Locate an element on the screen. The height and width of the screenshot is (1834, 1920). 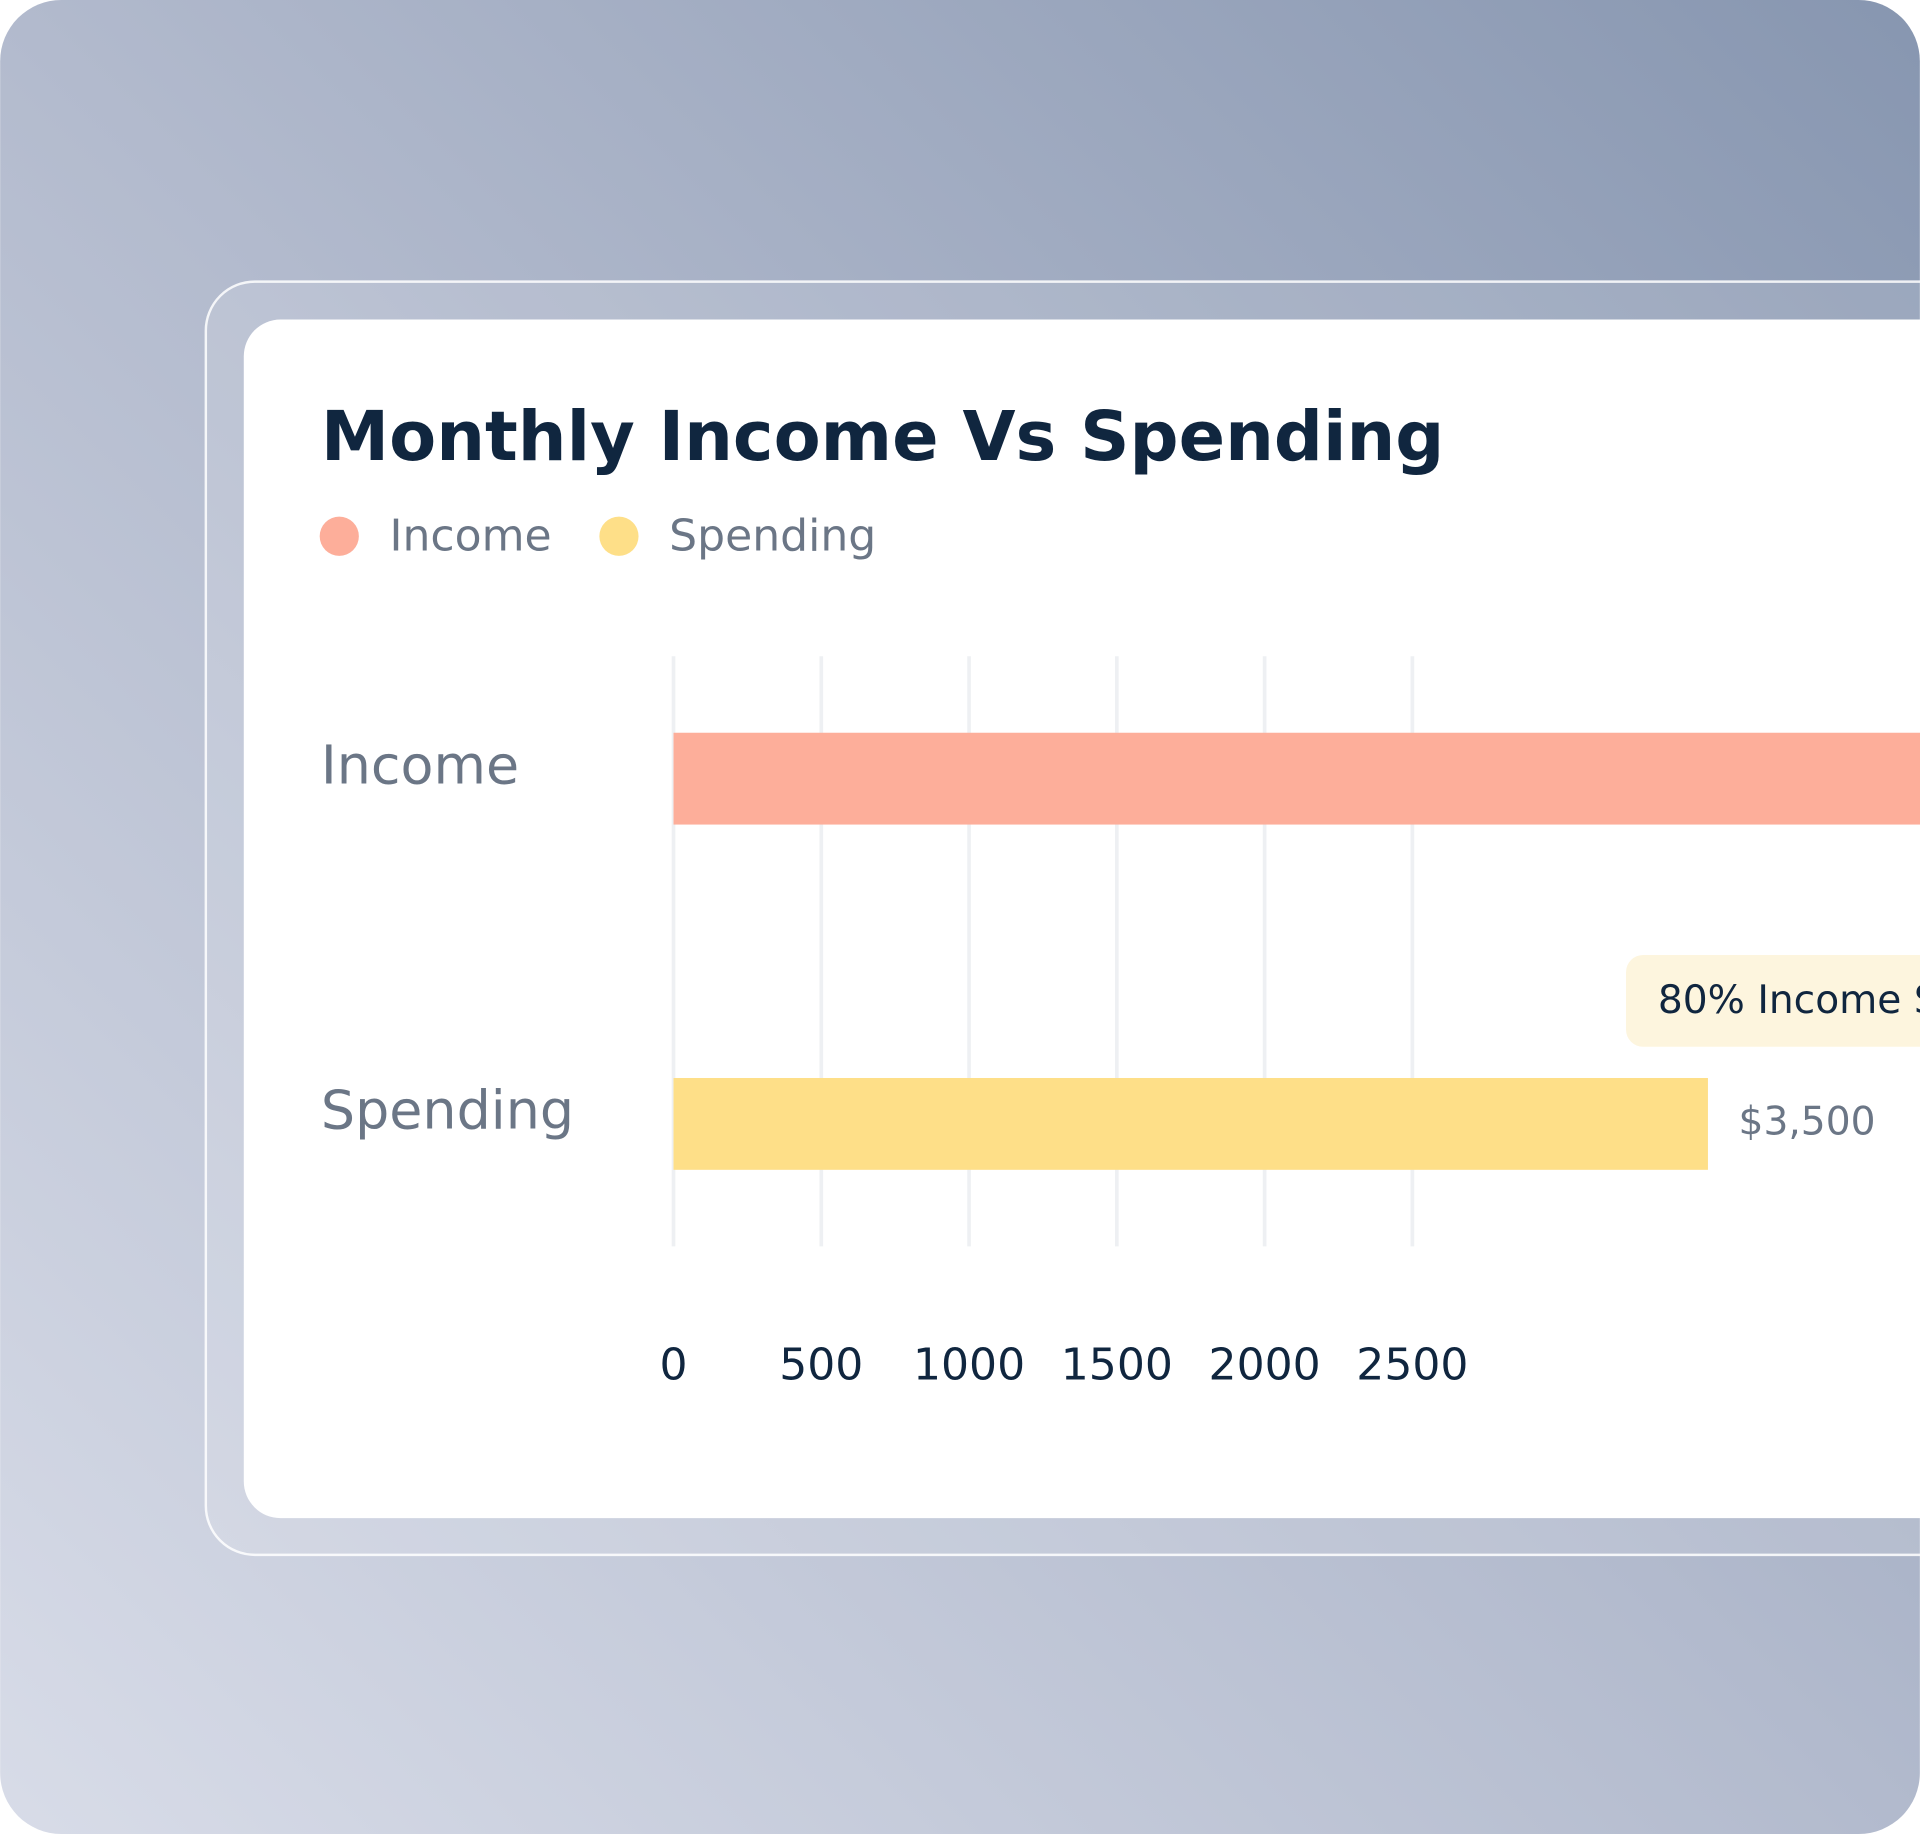
y-tick-label: Income is located at coordinates (420, 765).